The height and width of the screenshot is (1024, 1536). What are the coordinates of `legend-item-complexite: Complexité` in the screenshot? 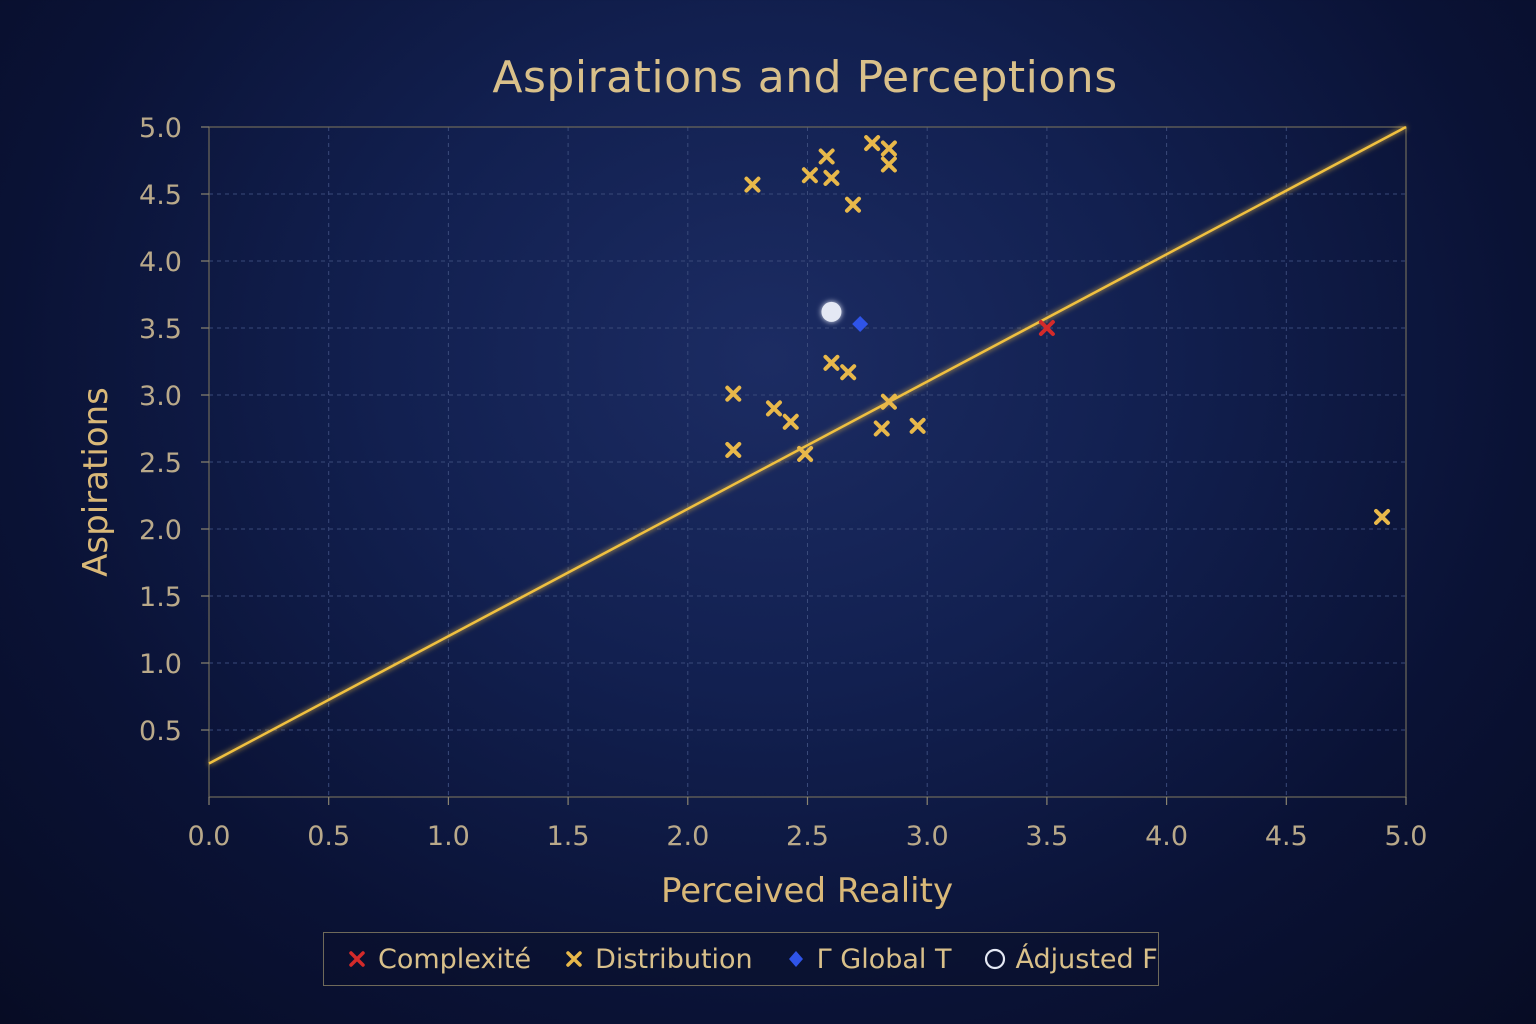 It's located at (438, 959).